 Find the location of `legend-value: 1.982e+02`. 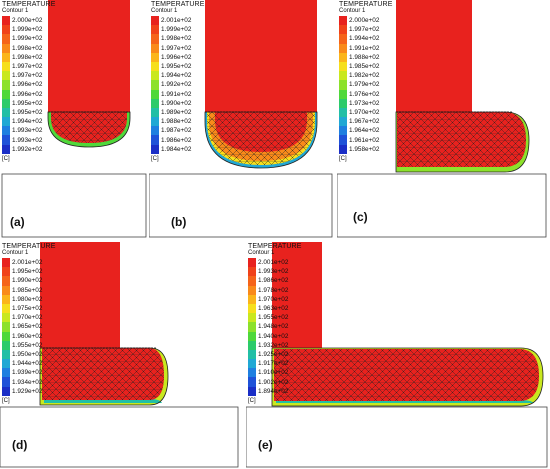

legend-value: 1.982e+02 is located at coordinates (364, 76).